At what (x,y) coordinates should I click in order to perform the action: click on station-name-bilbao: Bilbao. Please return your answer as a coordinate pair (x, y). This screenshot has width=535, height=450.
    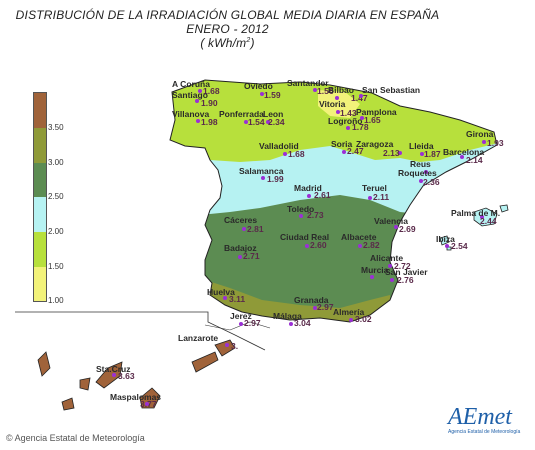
    Looking at the image, I should click on (341, 90).